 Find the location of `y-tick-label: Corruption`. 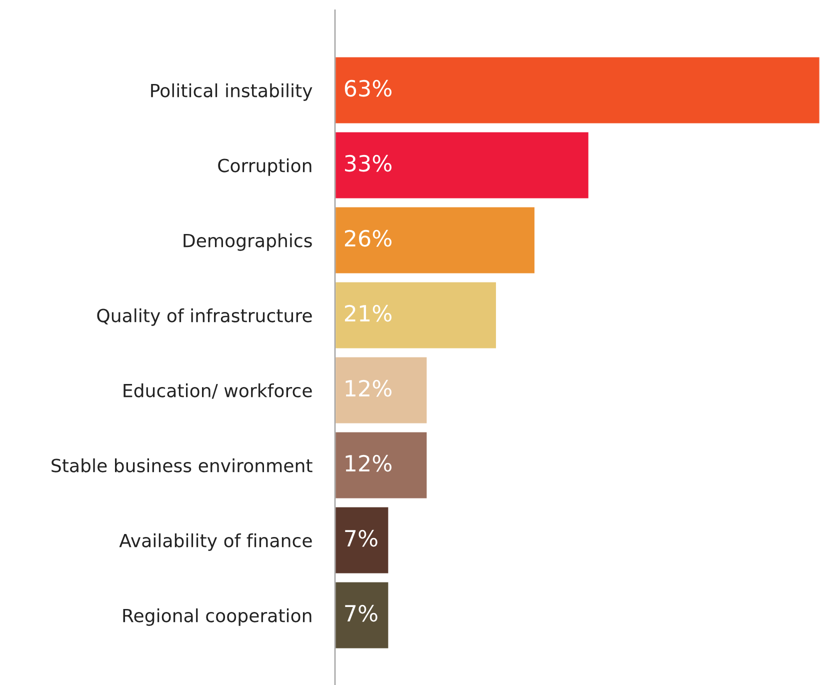

y-tick-label: Corruption is located at coordinates (265, 167).